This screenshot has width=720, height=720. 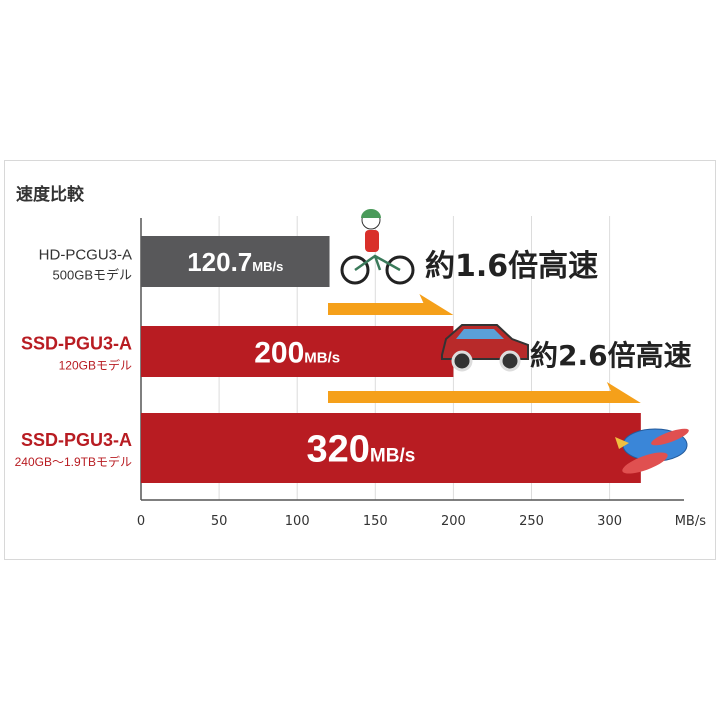 I want to click on x-tick-label: 200, so click(x=453, y=521).